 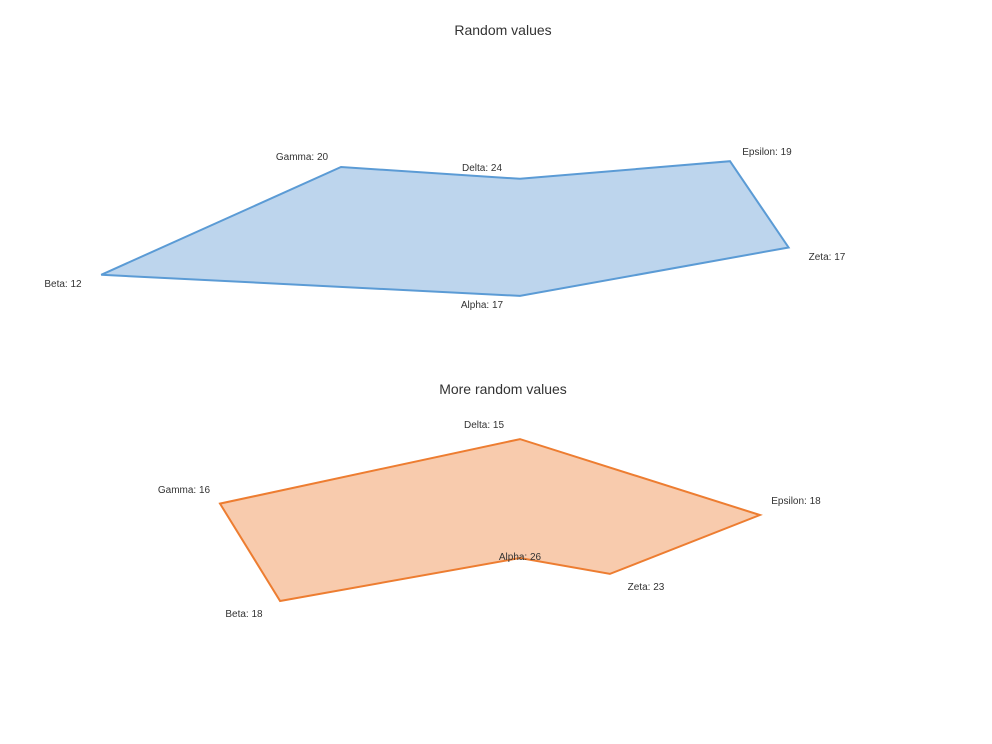 What do you see at coordinates (302, 157) in the screenshot?
I see `chart-1-label-gamma: Gamma: 20` at bounding box center [302, 157].